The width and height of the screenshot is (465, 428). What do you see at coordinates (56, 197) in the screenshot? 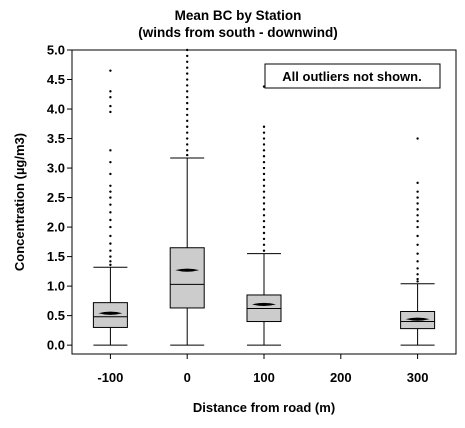
I see `y-tick-label: 2.5` at bounding box center [56, 197].